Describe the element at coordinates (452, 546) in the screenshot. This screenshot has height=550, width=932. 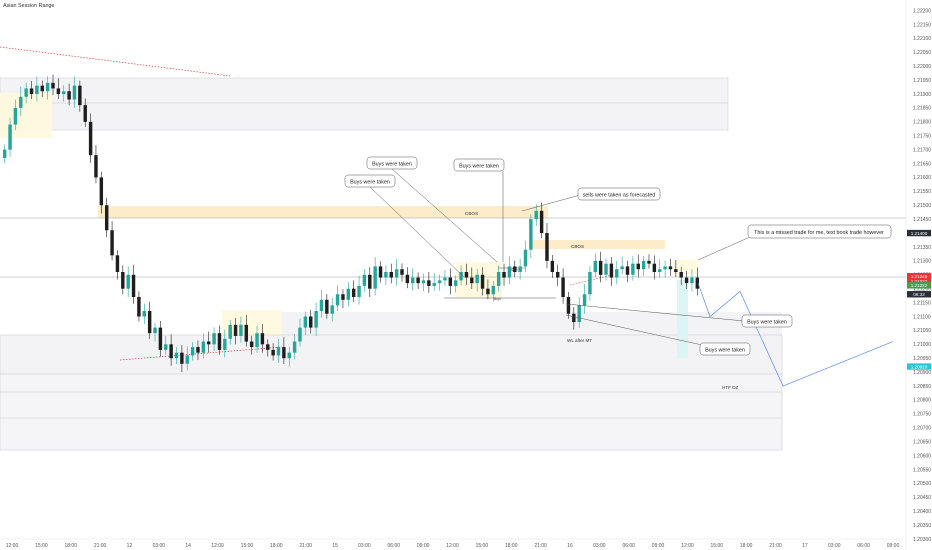
I see `x-tick-label: 12:00` at that location.